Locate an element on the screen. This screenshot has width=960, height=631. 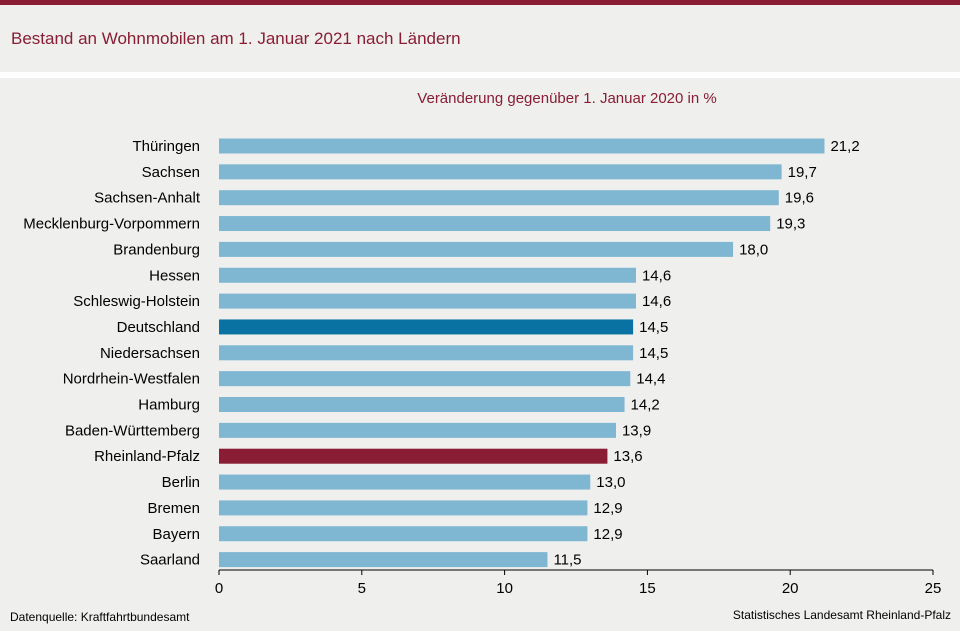
bar-hamburg is located at coordinates (422, 404).